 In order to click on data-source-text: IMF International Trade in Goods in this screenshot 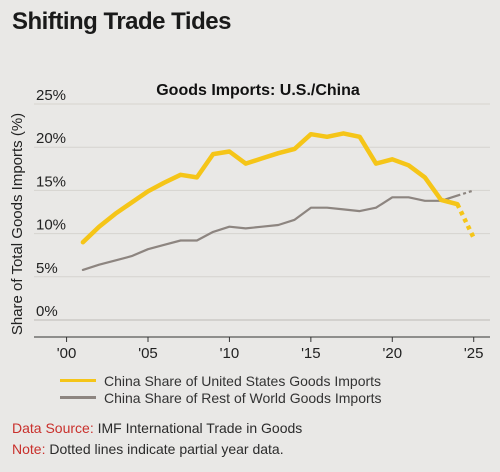, I will do `click(200, 428)`.